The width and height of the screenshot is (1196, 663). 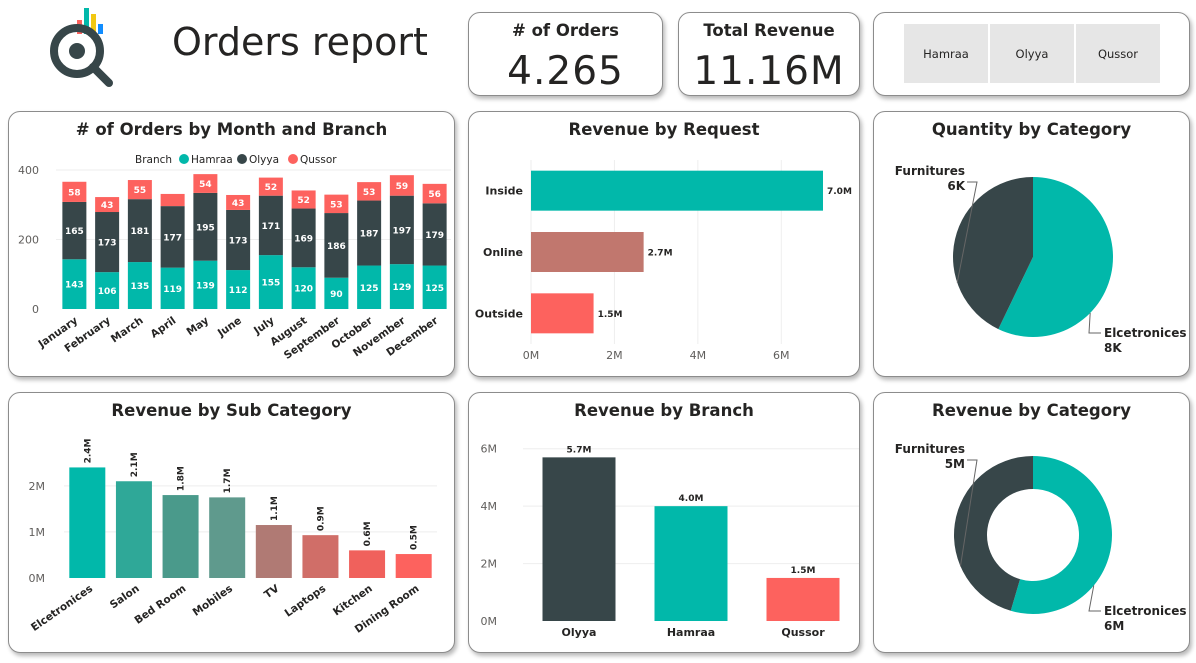 I want to click on y-tick-label: Inside, so click(x=504, y=191).